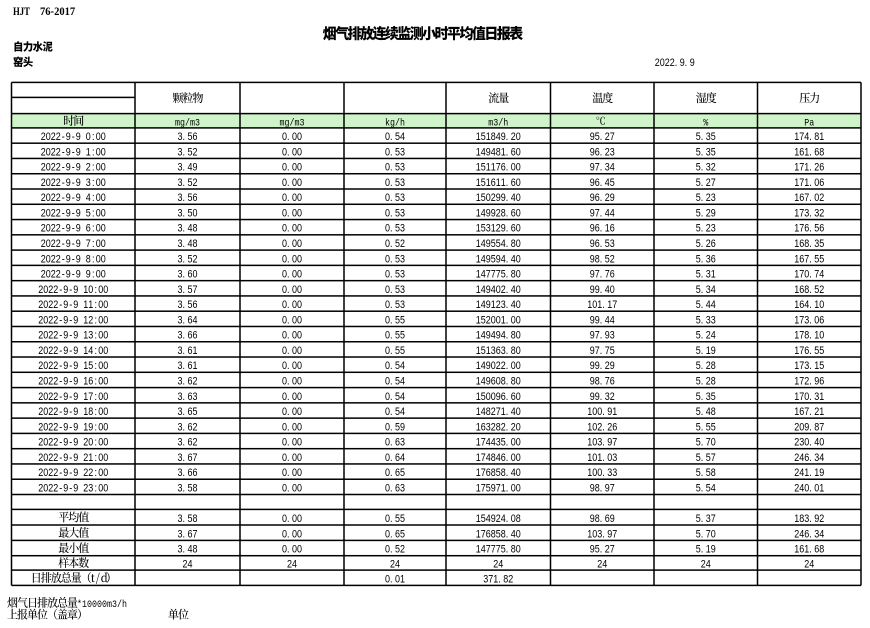 This screenshot has height=628, width=870. I want to click on svg-text: 170.31, so click(809, 397).